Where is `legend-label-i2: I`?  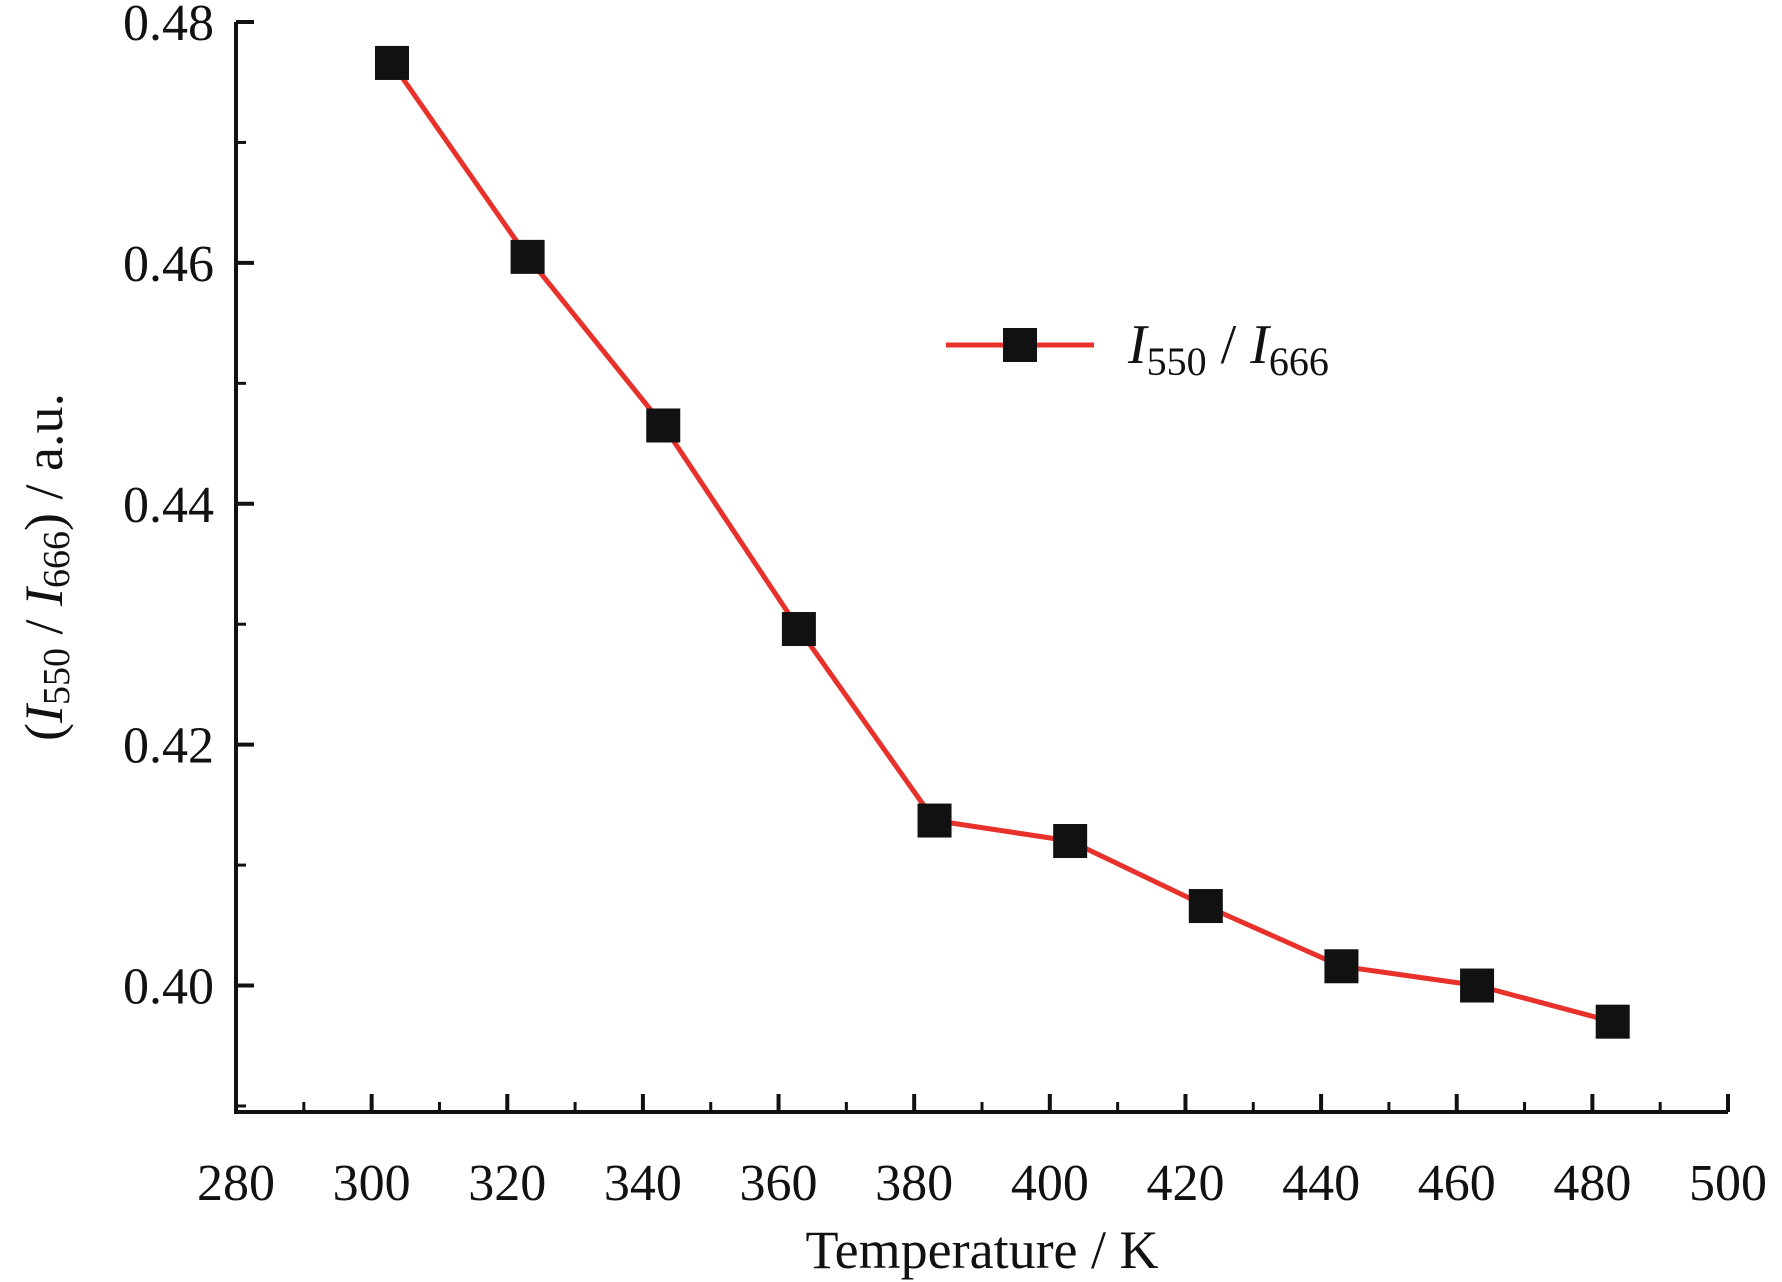 legend-label-i2: I is located at coordinates (1260, 345).